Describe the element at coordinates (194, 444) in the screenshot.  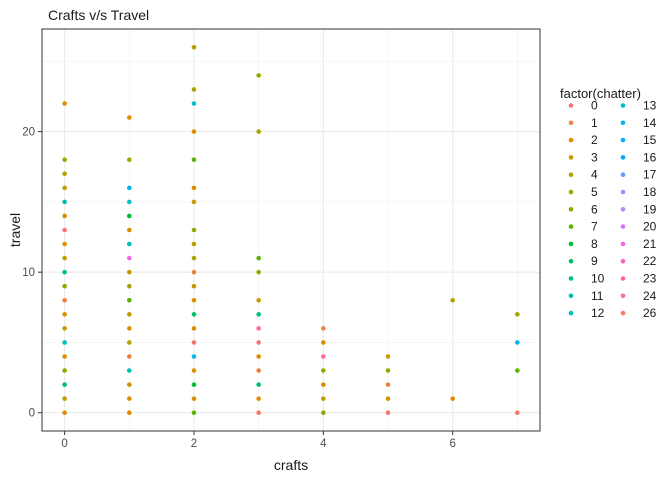
I see `x-tick-label: 2` at that location.